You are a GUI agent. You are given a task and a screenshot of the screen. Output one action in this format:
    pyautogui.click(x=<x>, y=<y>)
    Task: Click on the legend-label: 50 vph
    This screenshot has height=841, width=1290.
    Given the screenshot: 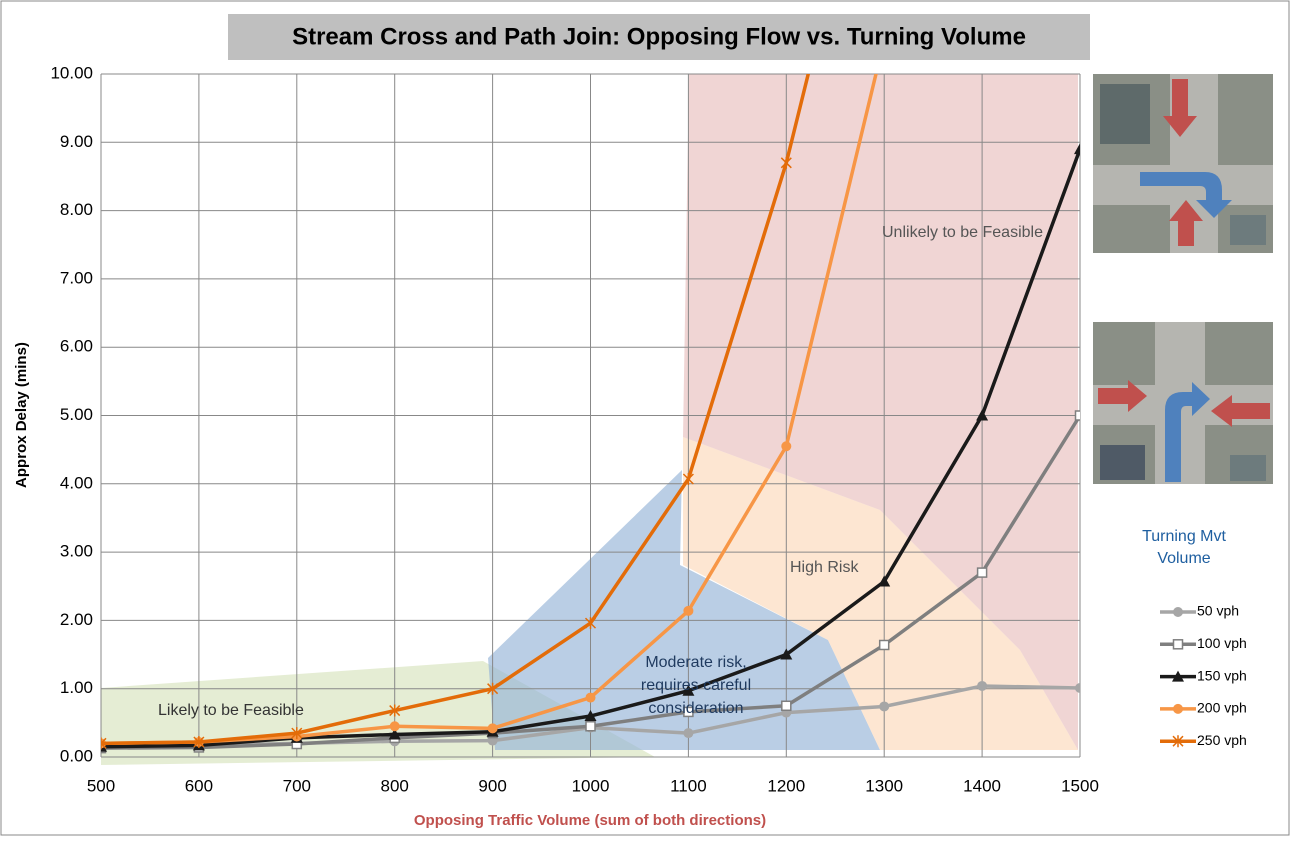 What is the action you would take?
    pyautogui.click(x=1218, y=611)
    